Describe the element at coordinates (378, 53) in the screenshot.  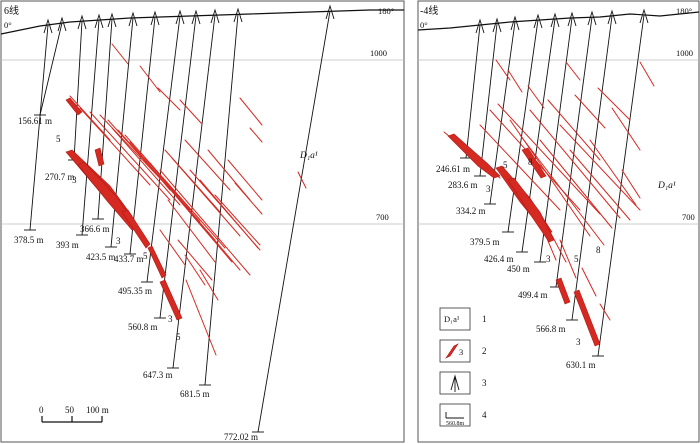
I see `left-elevation-1000-label: 1000` at that location.